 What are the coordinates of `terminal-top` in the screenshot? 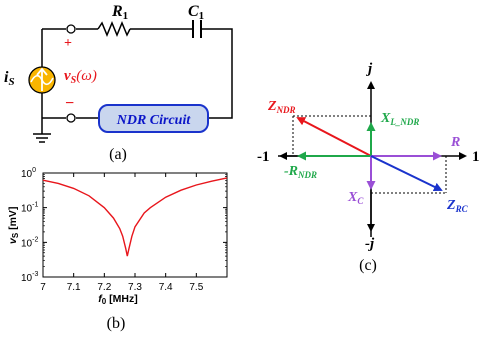 It's located at (71, 29).